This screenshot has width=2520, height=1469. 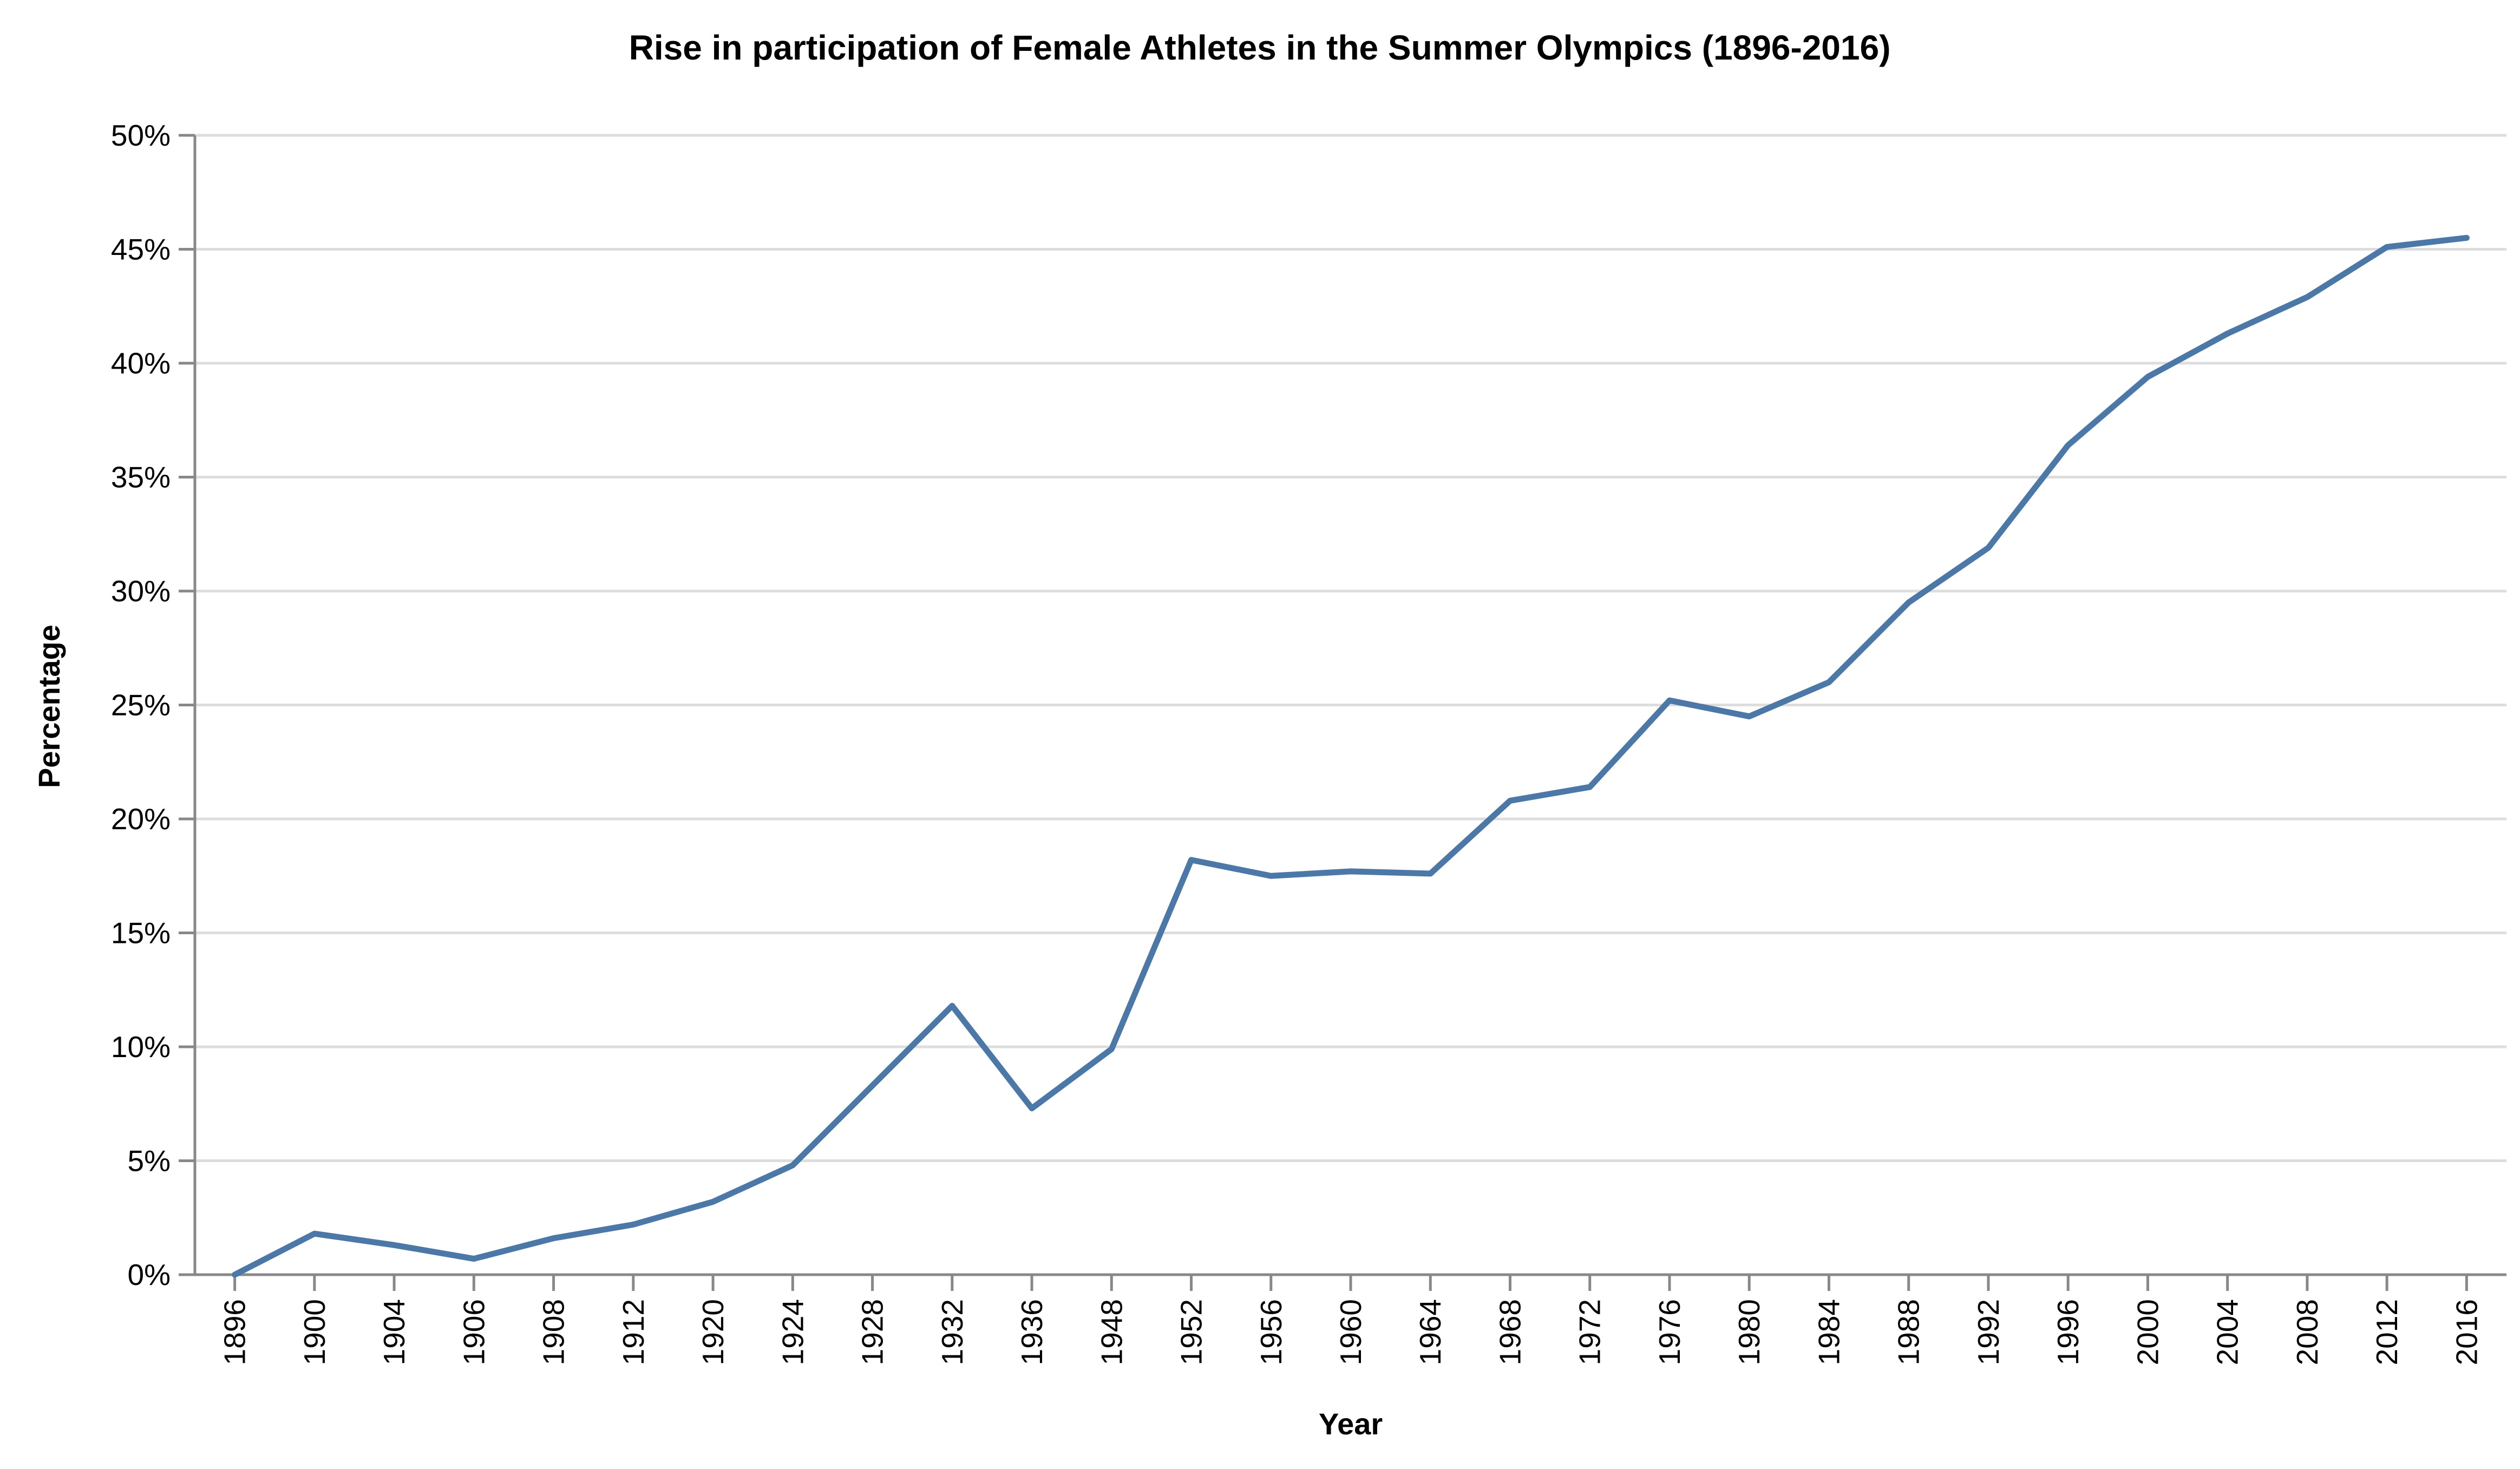 I want to click on y-axis: 0% 5% 10% 15% 20% 25% 30% 35% 40% 45% 50%, so click(x=154, y=705).